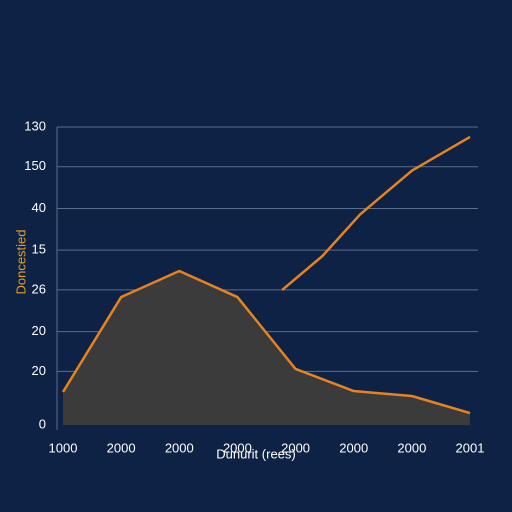  What do you see at coordinates (255, 453) in the screenshot?
I see `x-axis-label: Dunurit (rees)` at bounding box center [255, 453].